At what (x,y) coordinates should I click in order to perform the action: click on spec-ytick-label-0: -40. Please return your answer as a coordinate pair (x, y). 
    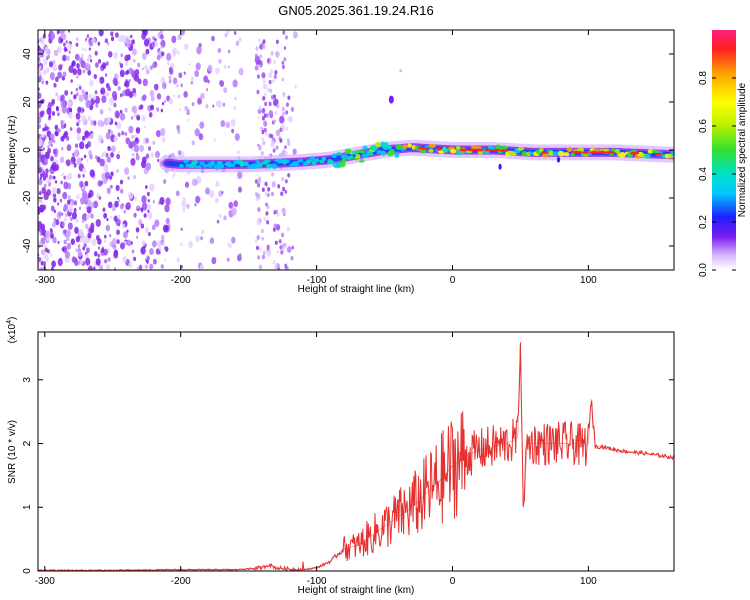
    Looking at the image, I should click on (27, 245).